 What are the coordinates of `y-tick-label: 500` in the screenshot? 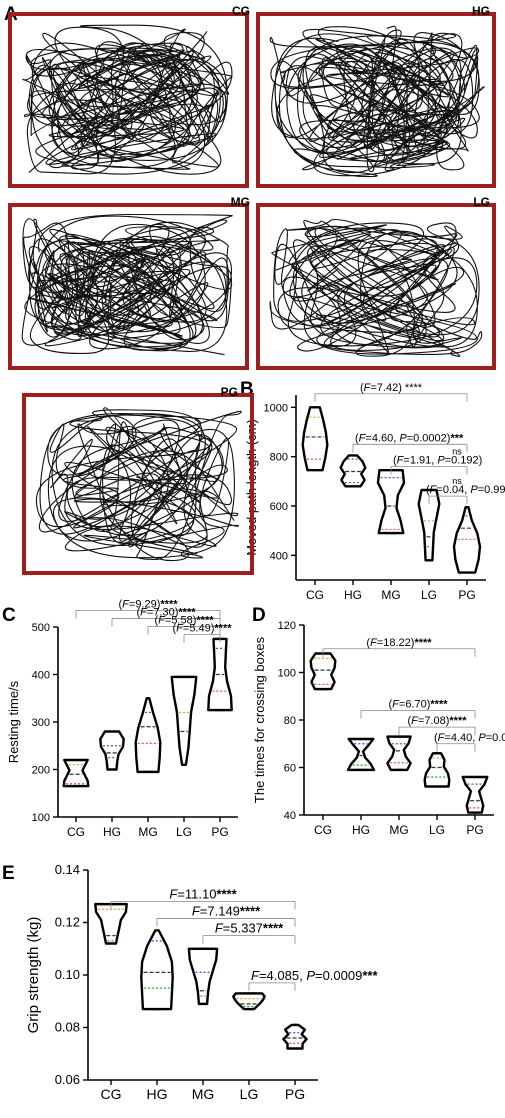 It's located at (41, 628).